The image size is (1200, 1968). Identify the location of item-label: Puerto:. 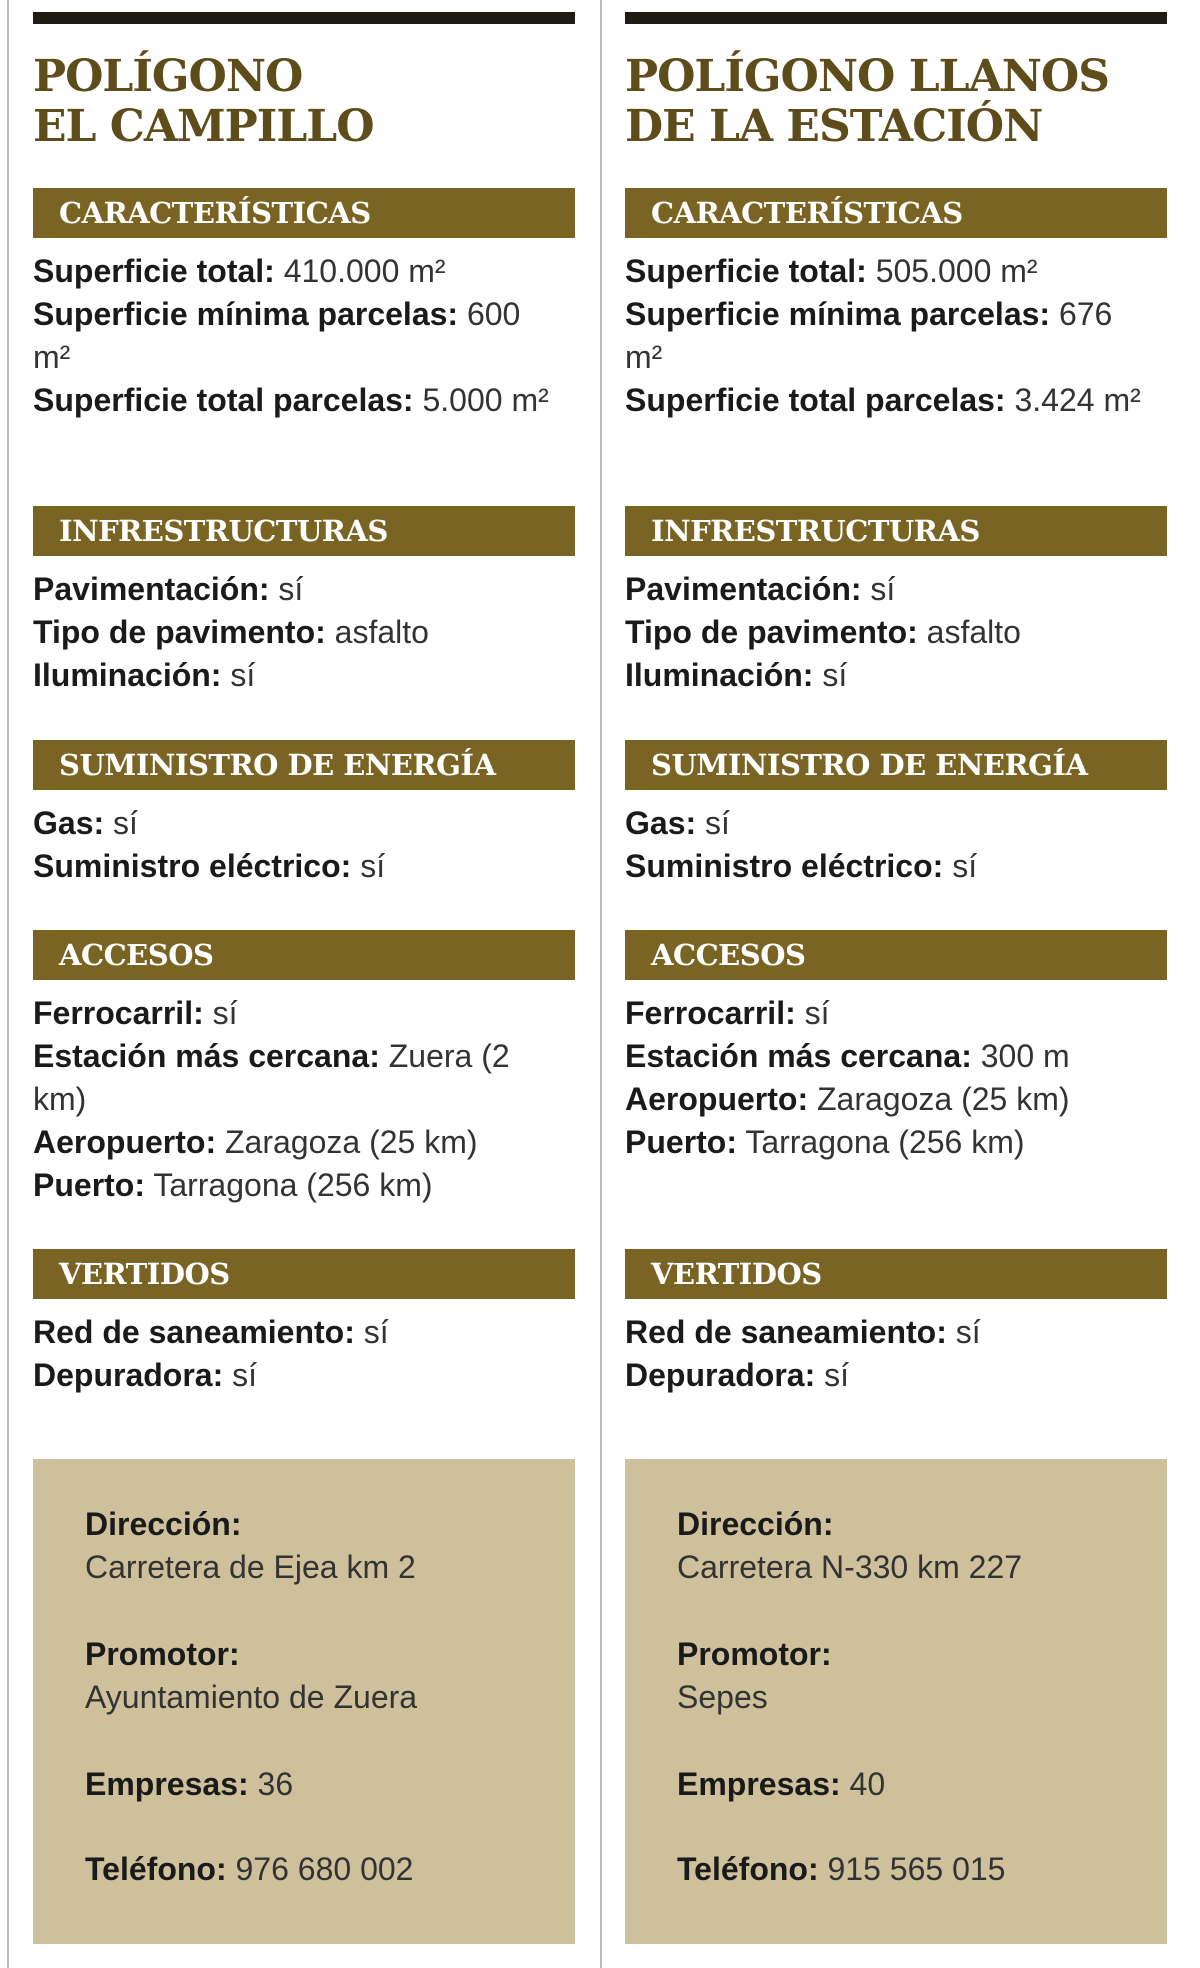
(681, 1142).